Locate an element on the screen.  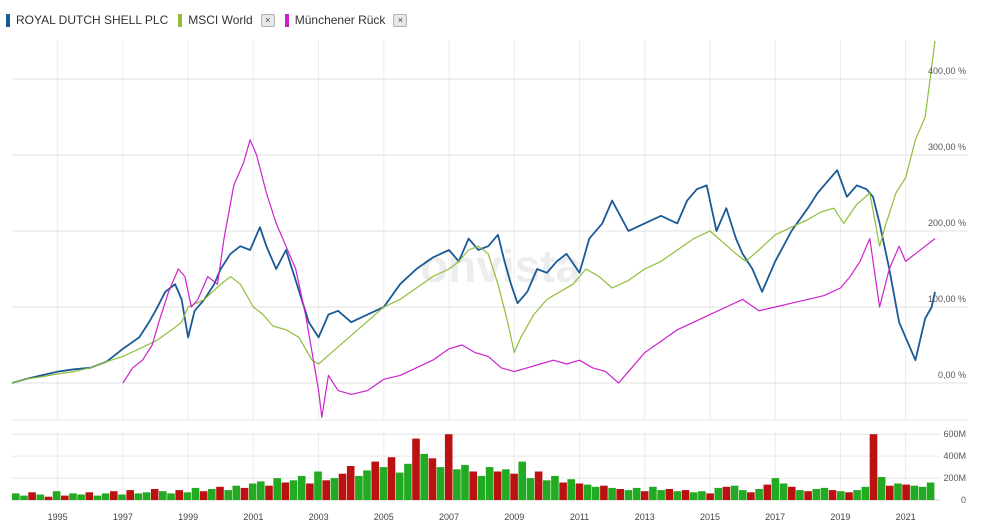
legend-item-muenchener-rueck: Münchener Rück × is located at coordinates (346, 20).